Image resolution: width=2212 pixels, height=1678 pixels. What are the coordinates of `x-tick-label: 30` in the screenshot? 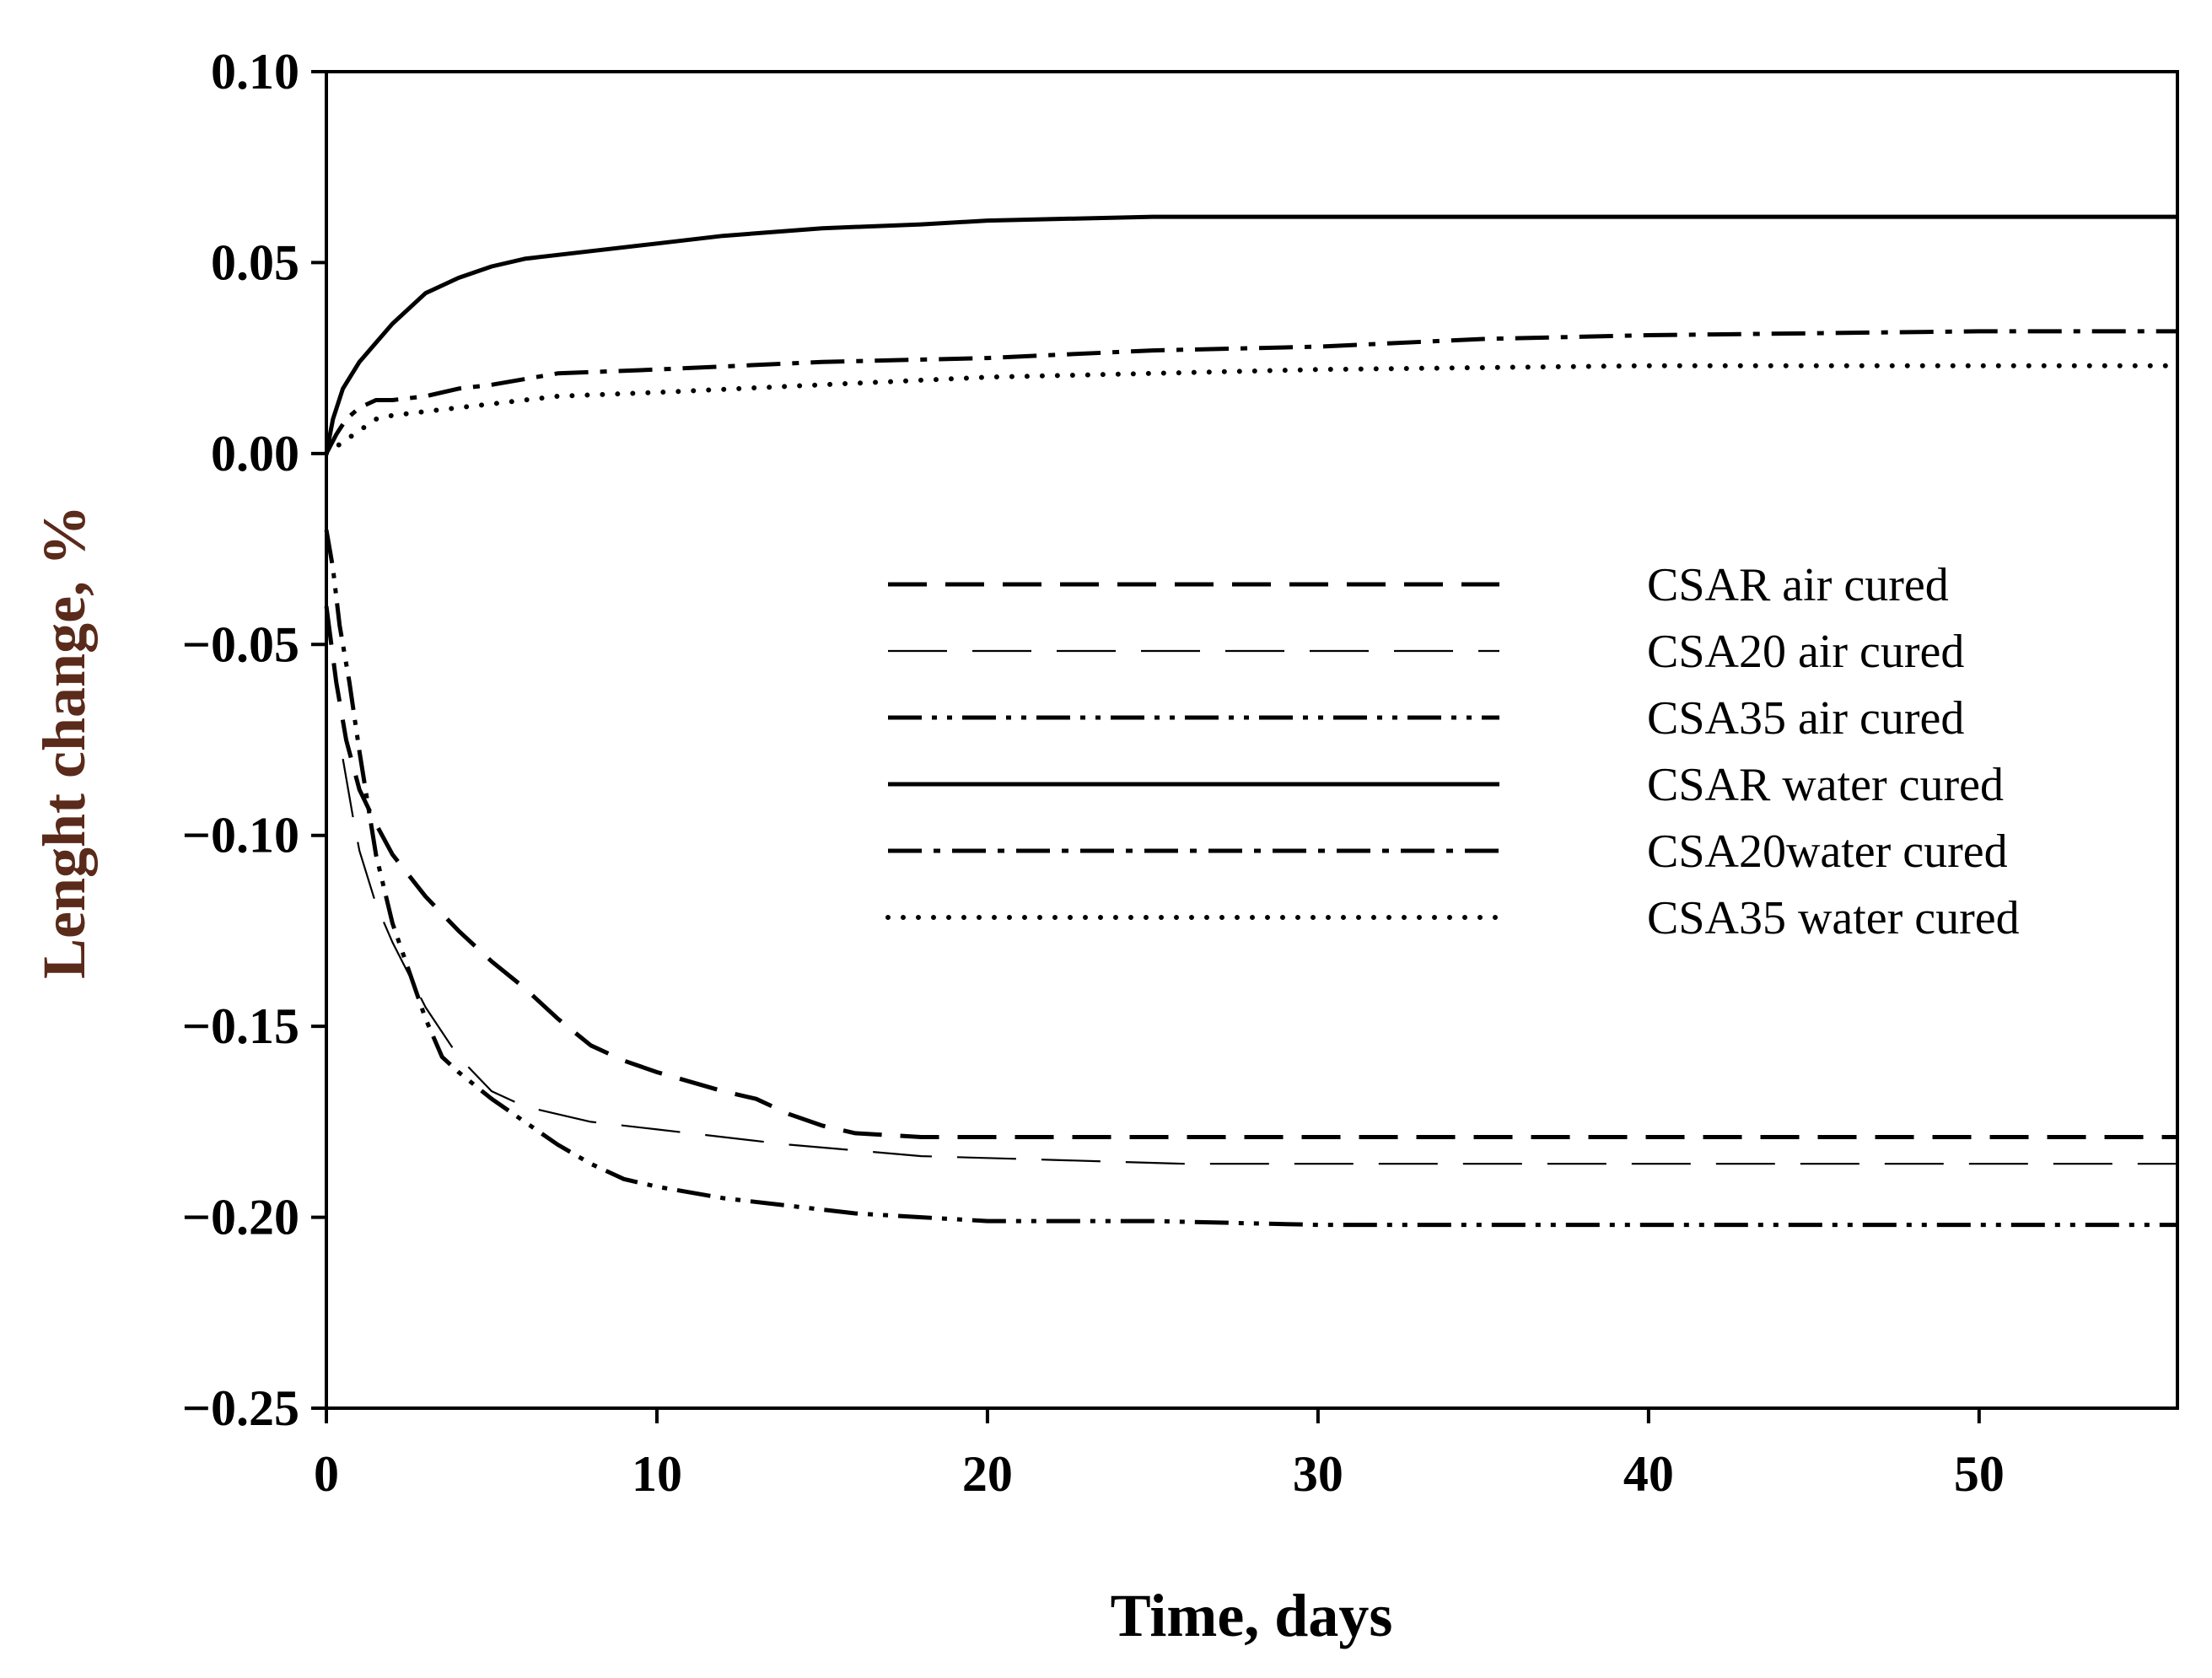 It's located at (1318, 1474).